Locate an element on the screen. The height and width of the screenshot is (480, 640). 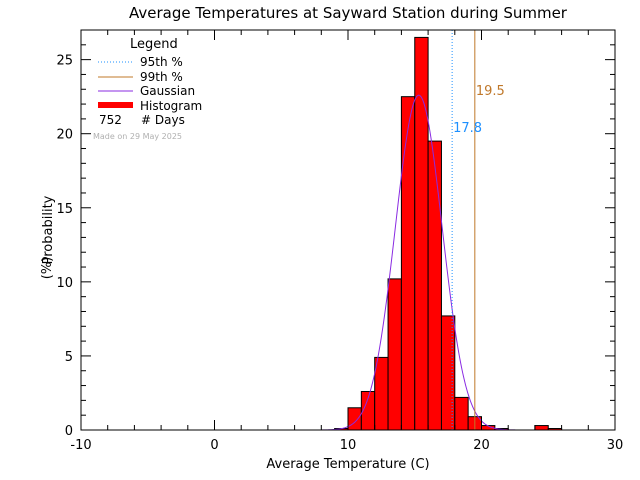
x-tick-label: 10 is located at coordinates (348, 445).